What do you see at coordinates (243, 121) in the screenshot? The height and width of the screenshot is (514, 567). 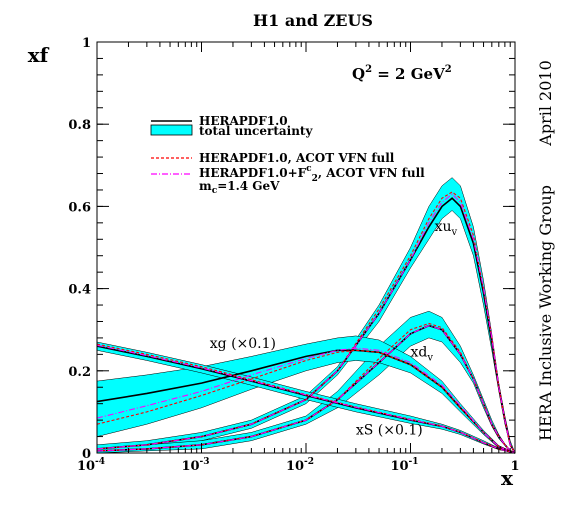 I see `legend-central-label: HERAPDF1.0` at bounding box center [243, 121].